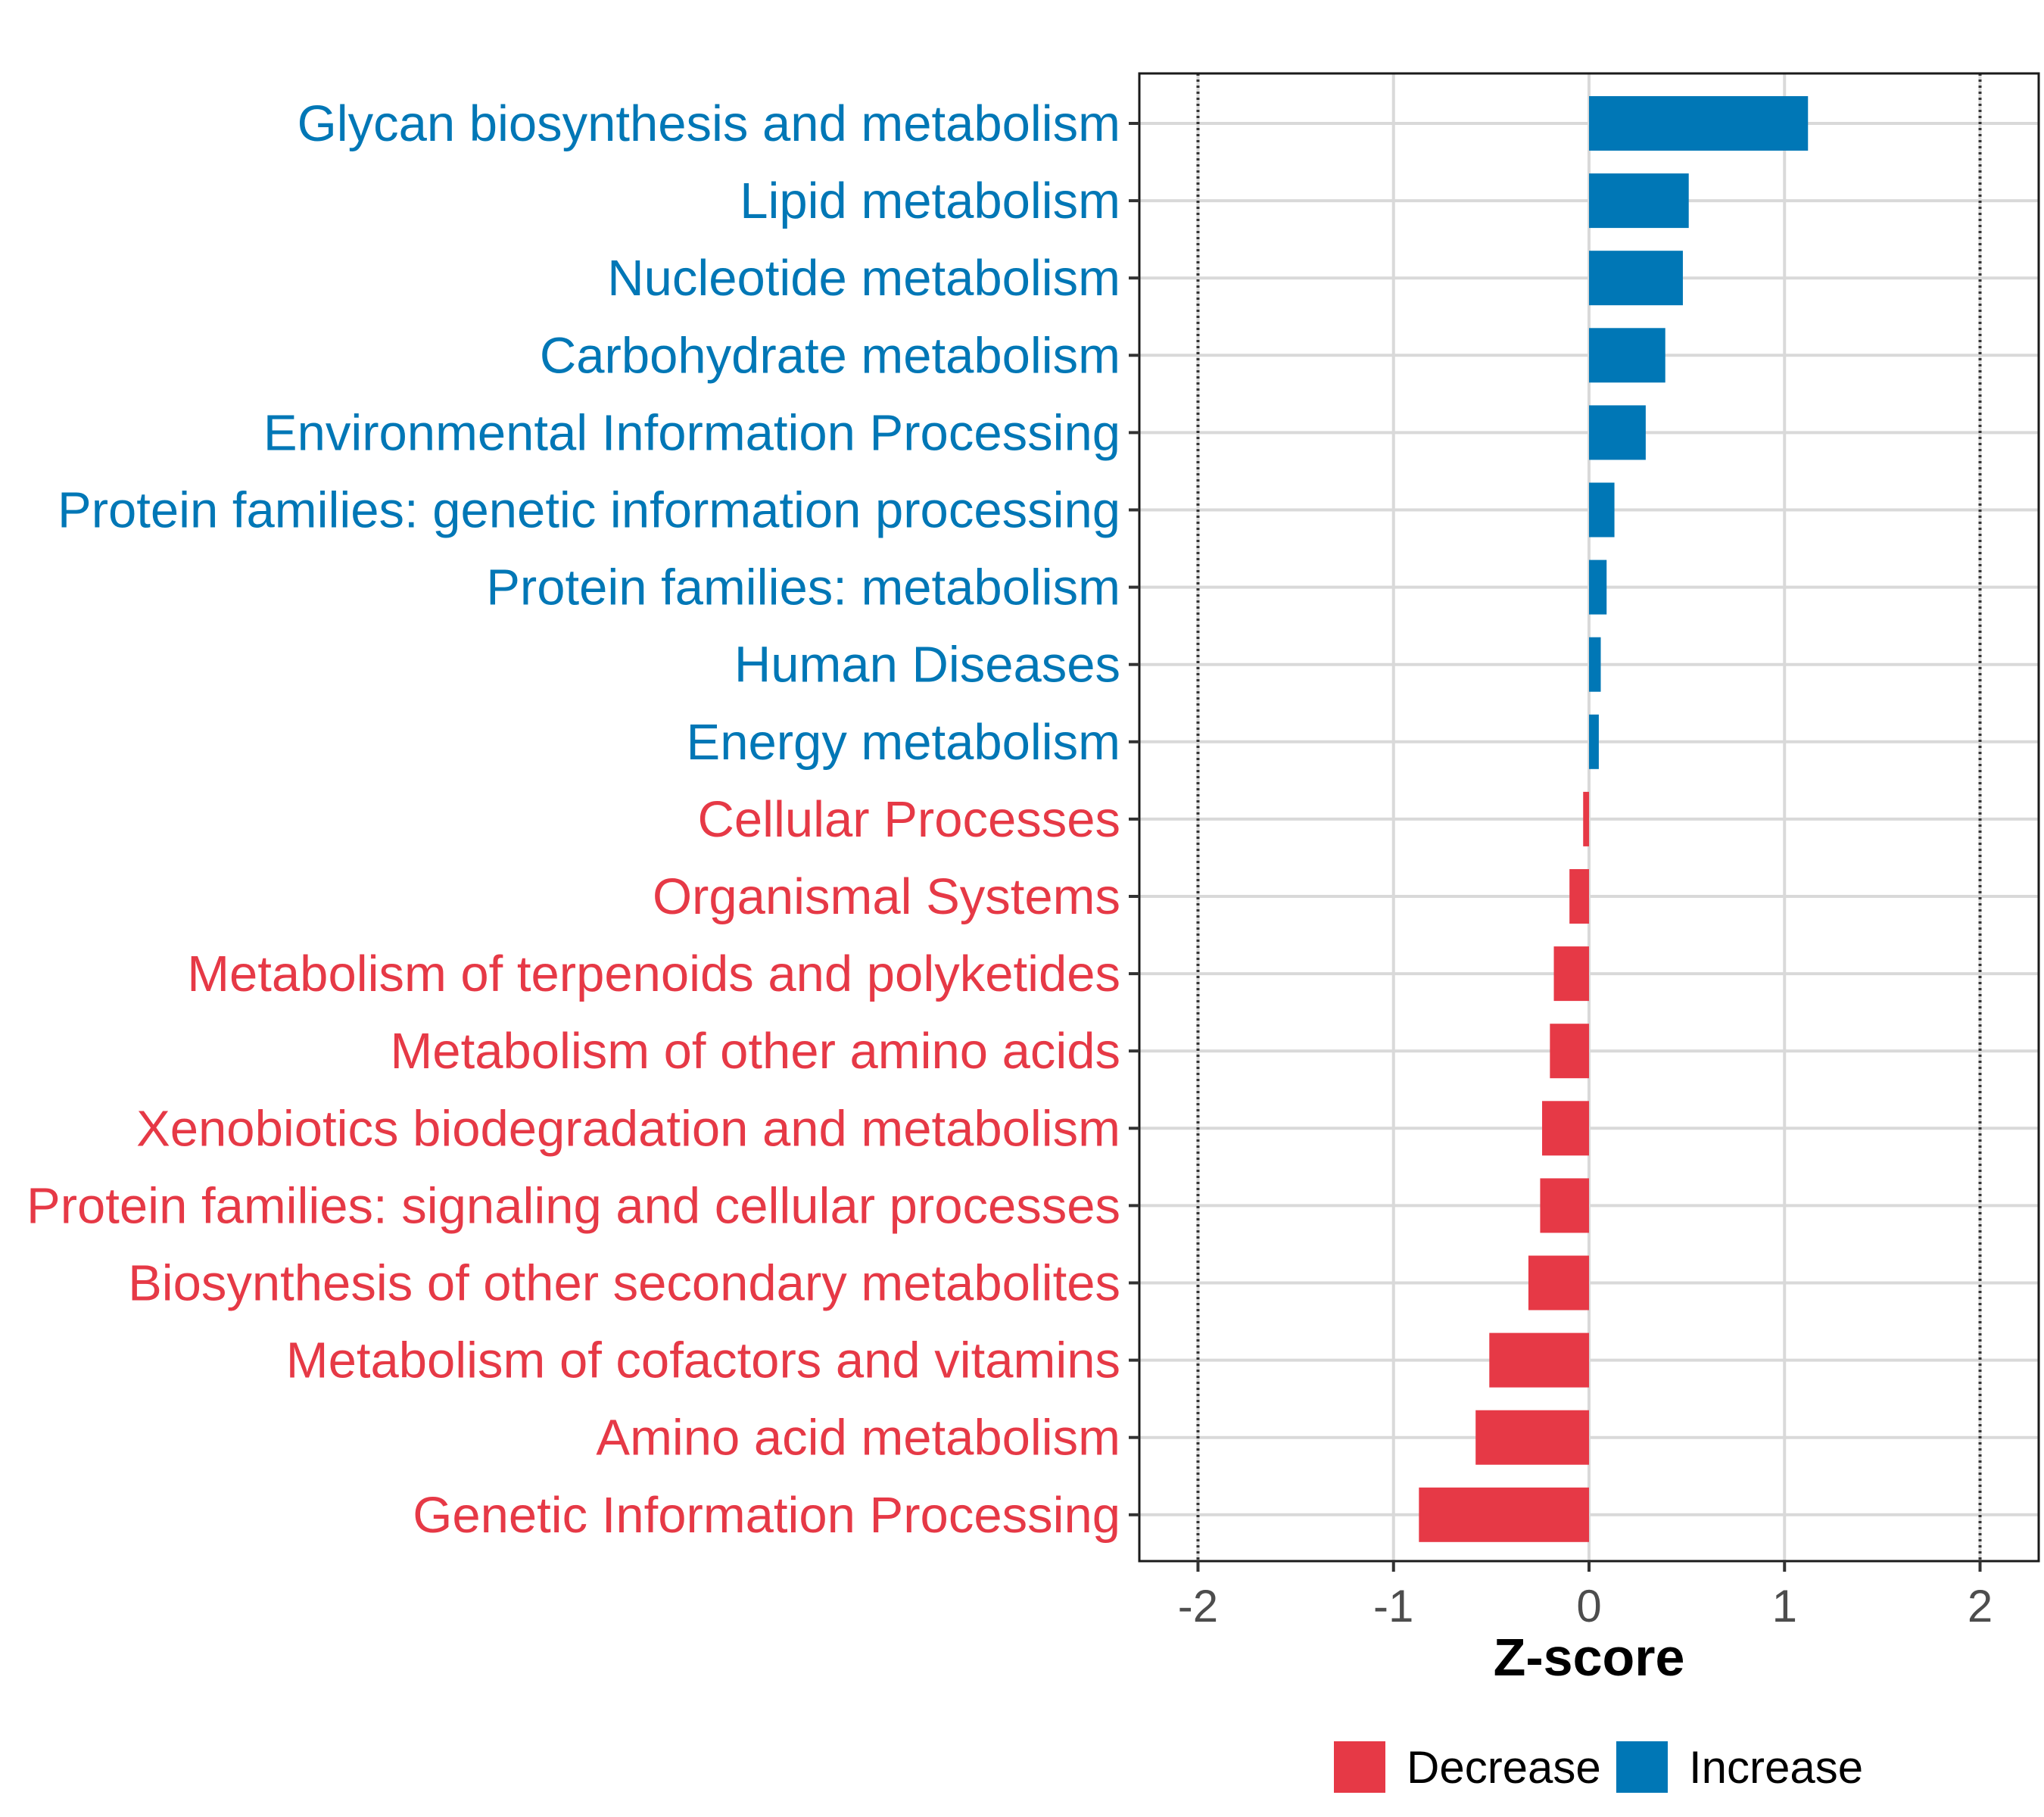 This screenshot has width=2044, height=1817. What do you see at coordinates (766, 1515) in the screenshot?
I see `y-label-18: Genetic Information Processing` at bounding box center [766, 1515].